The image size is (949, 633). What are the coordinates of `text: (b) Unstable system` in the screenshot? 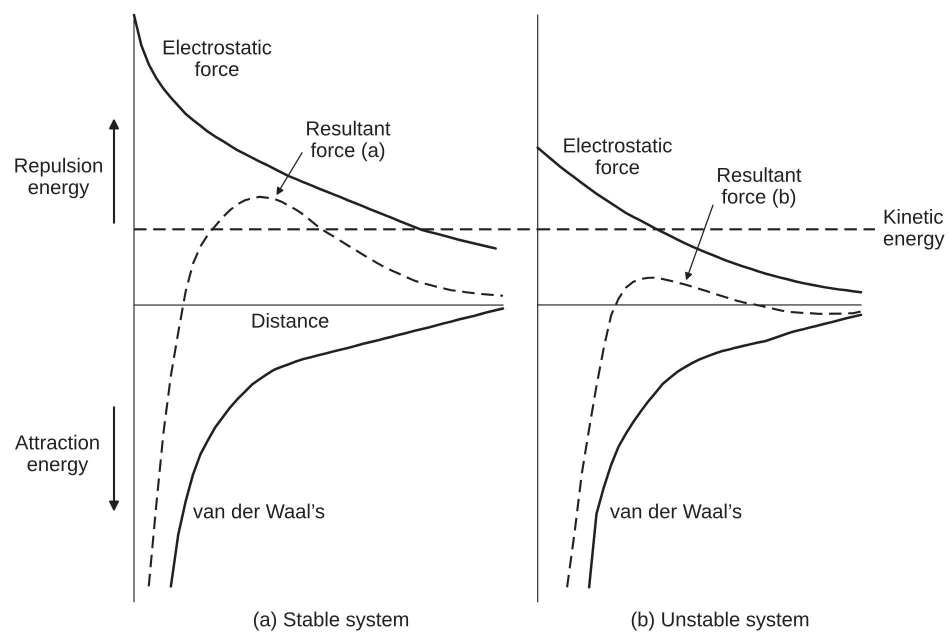 It's located at (720, 621).